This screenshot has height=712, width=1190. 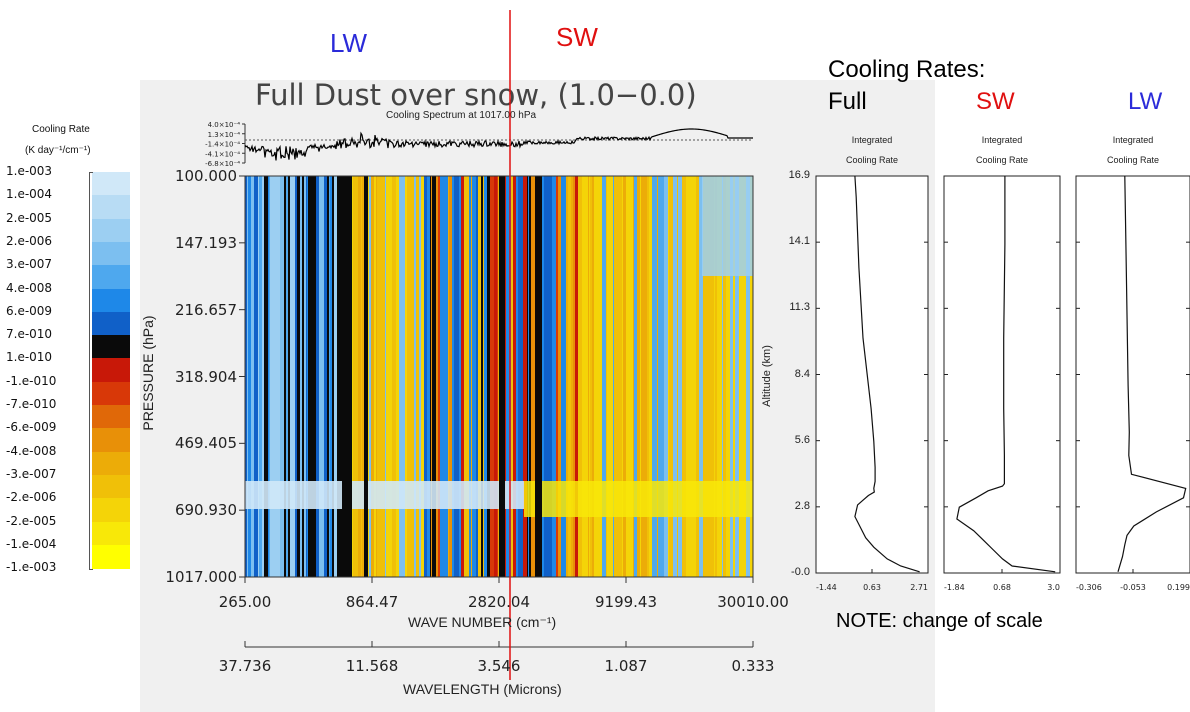 What do you see at coordinates (499, 666) in the screenshot?
I see `wavelength-tick-label: 3.546` at bounding box center [499, 666].